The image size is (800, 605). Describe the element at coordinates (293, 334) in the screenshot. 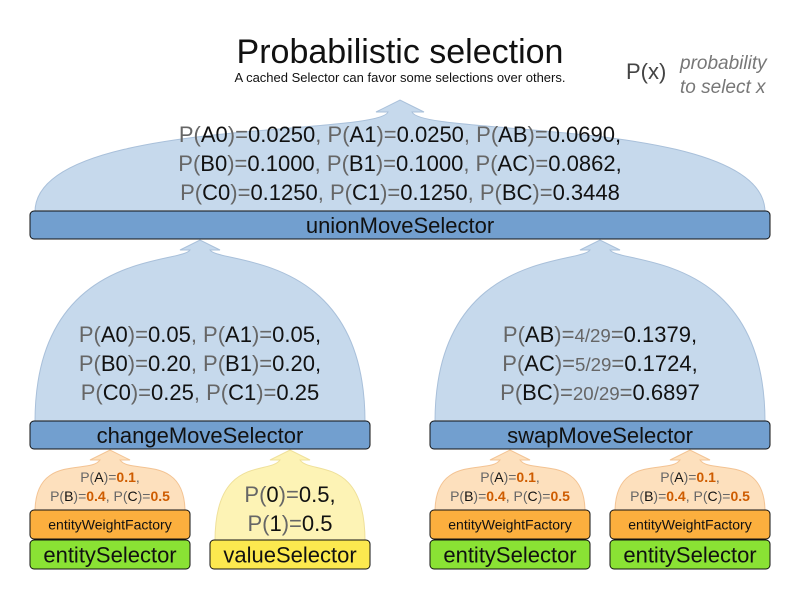

I see `prob-value: 0.05` at that location.